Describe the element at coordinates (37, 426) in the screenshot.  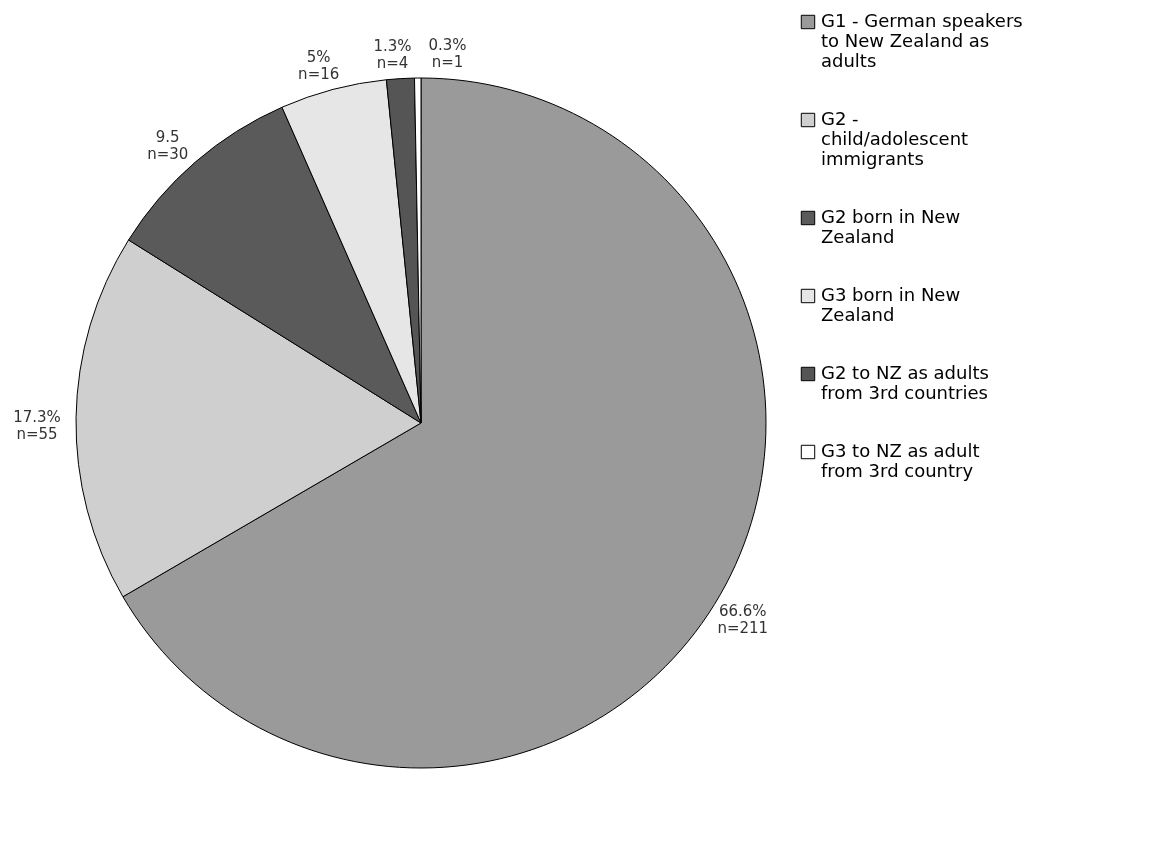
I see `data-label: 17.3% n=55` at that location.